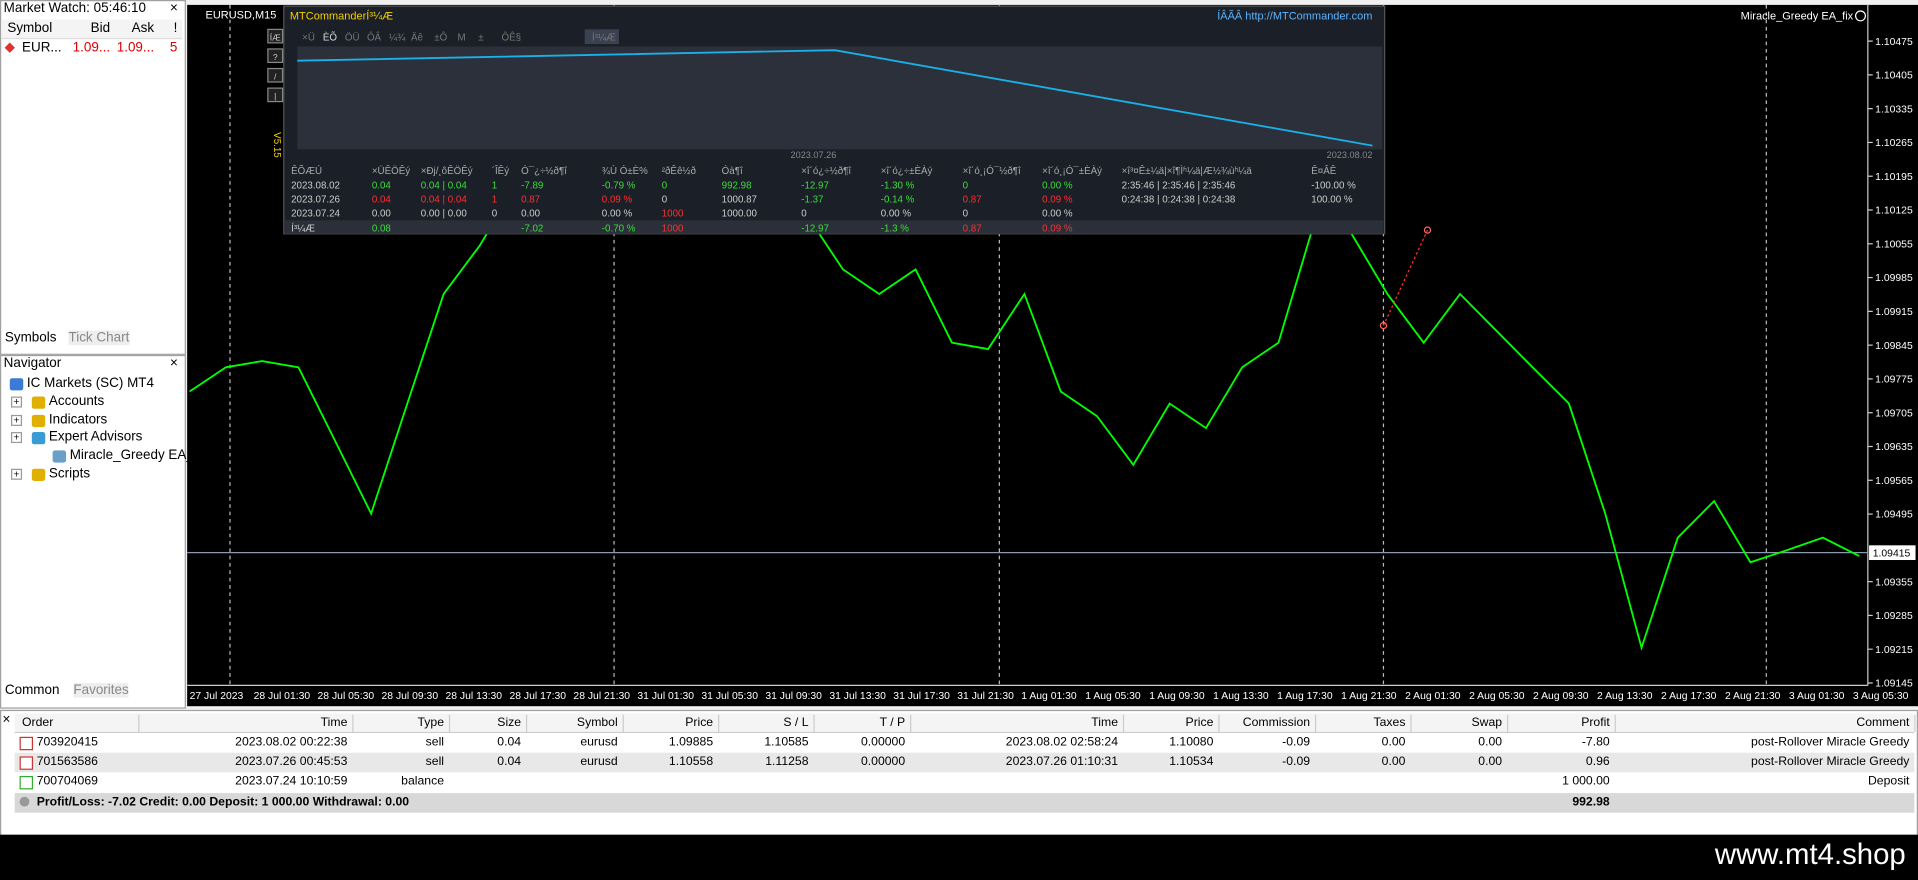  What do you see at coordinates (1561, 696) in the screenshot?
I see `x-tick-label: 2 Aug 09:30` at bounding box center [1561, 696].